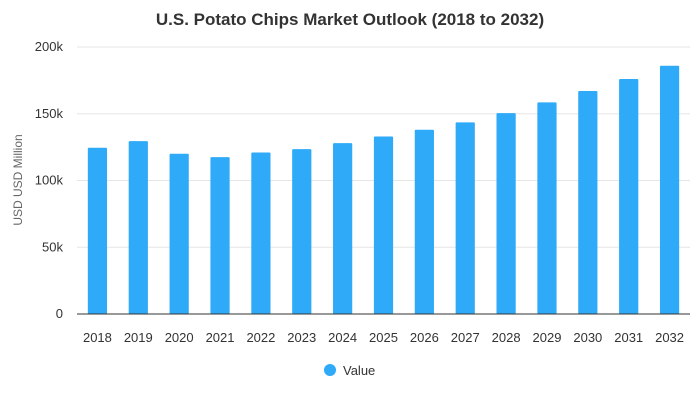 This screenshot has width=700, height=400. What do you see at coordinates (49, 46) in the screenshot?
I see `y-tick-label: 200k` at bounding box center [49, 46].